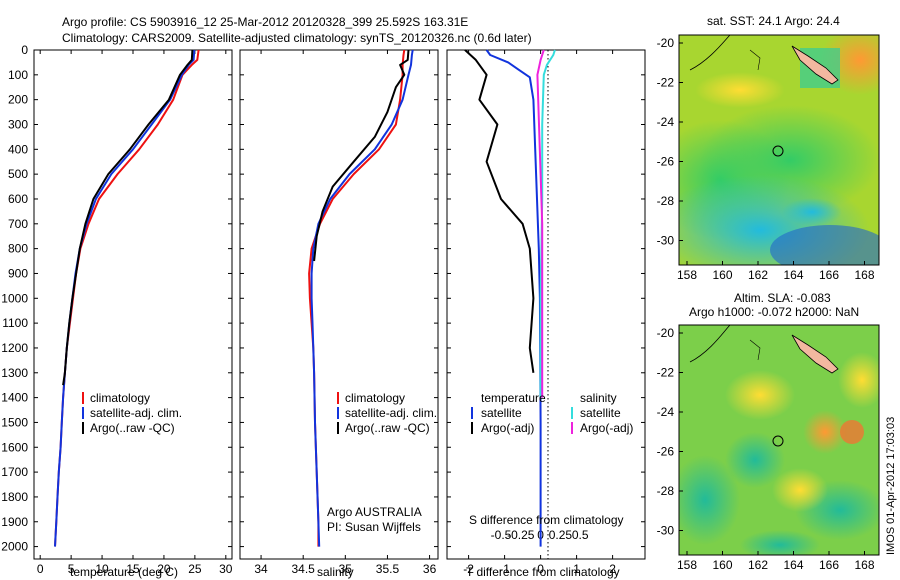 The image size is (900, 580). Describe the element at coordinates (14, 373) in the screenshot. I see `depth-tick-label: 1300` at that location.